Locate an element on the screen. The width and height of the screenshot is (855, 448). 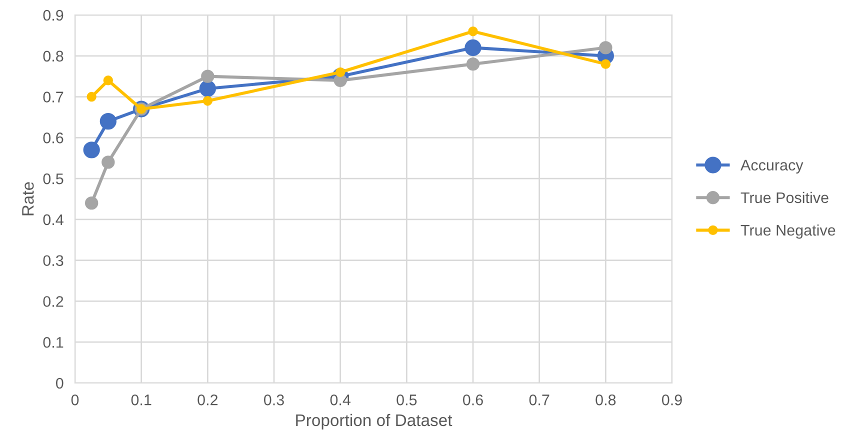
x-tick-label: 0.1 is located at coordinates (141, 400).